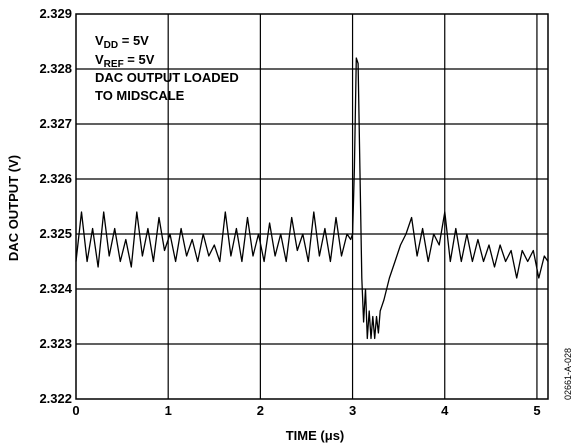 This screenshot has width=574, height=446. I want to click on y-tick-label: 2.323, so click(55, 343).